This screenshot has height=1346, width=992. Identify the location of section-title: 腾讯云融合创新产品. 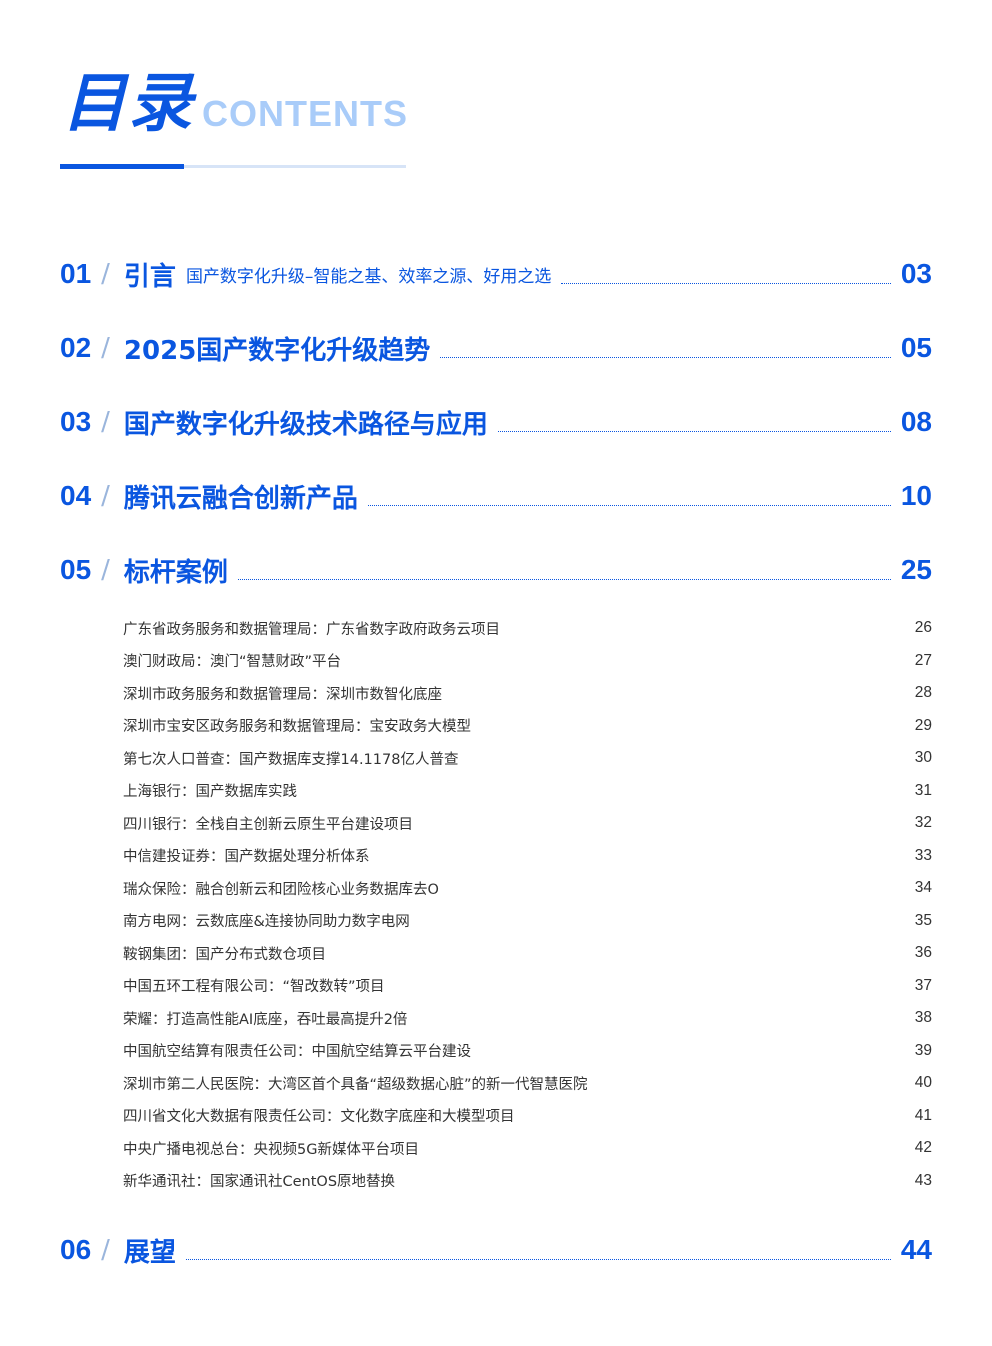
(240, 498).